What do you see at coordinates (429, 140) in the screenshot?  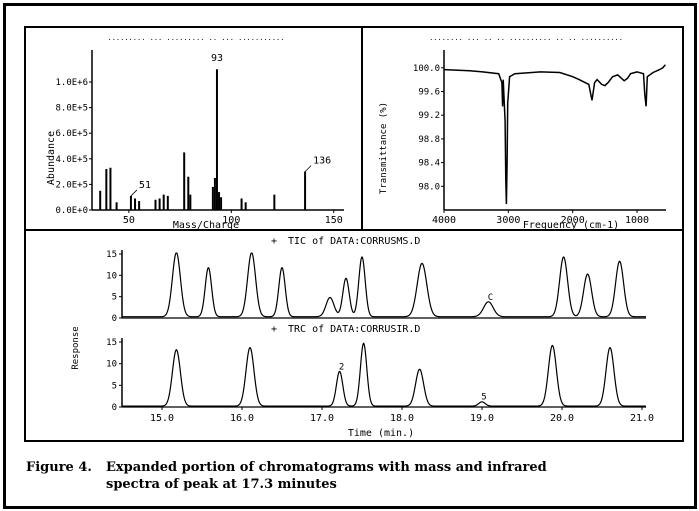 I see `ir-y-tick-label: 98.8` at bounding box center [429, 140].